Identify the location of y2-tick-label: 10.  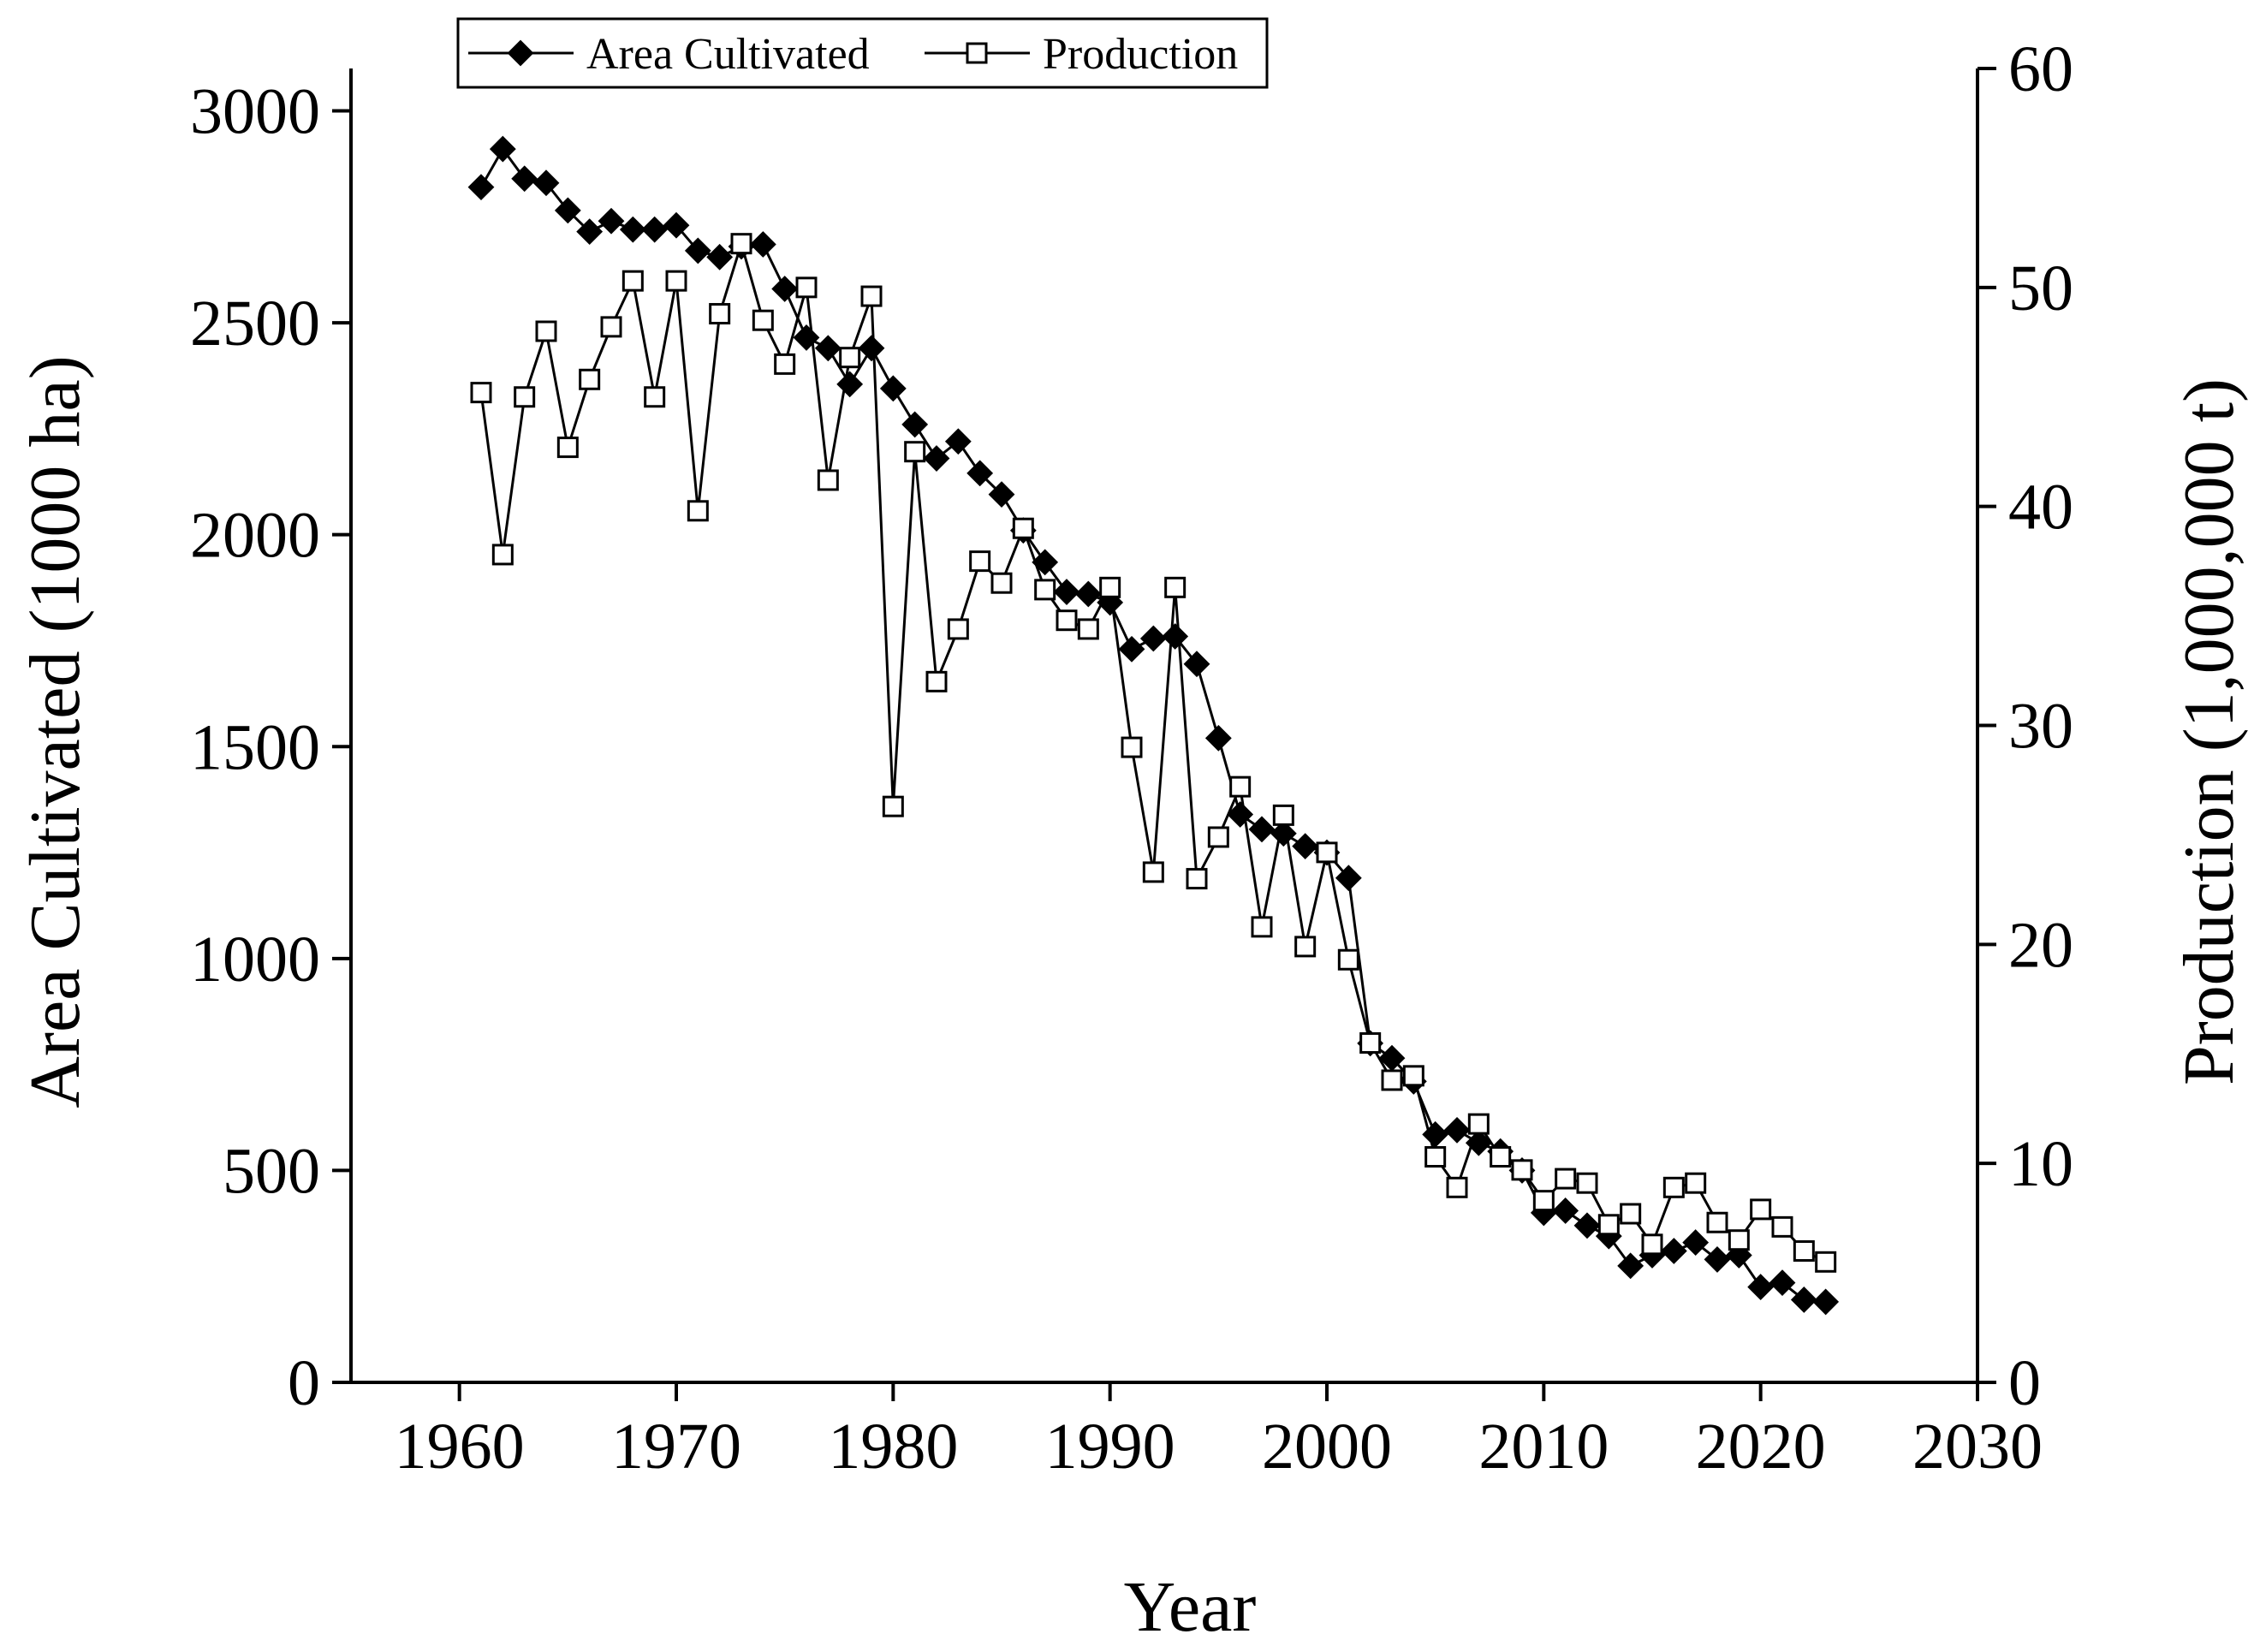
(2040, 1164).